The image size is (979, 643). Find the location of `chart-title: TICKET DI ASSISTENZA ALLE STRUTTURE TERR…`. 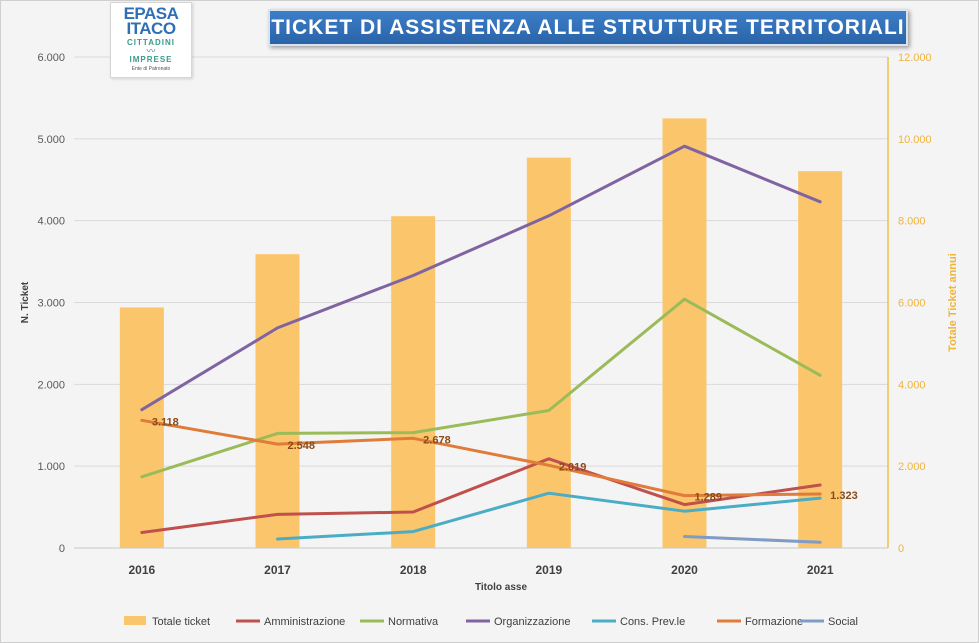

chart-title: TICKET DI ASSISTENZA ALLE STRUTTURE TERR… is located at coordinates (588, 27).